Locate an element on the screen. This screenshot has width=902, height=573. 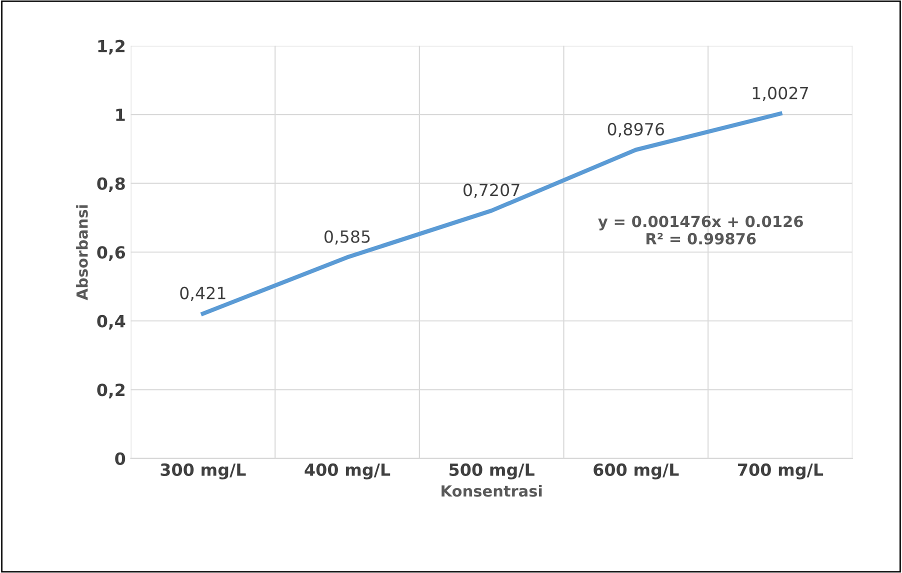
y-tick-label: 0,8 is located at coordinates (111, 184).